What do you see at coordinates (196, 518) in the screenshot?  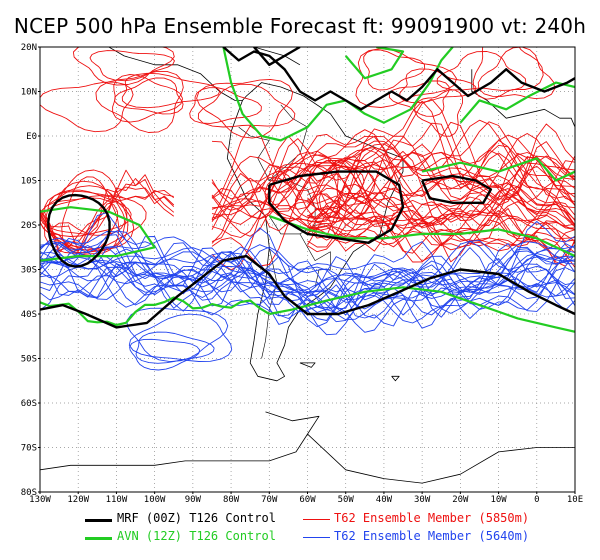 I see `legend-label-mrf: MRF (00Z) T126 Control` at bounding box center [196, 518].